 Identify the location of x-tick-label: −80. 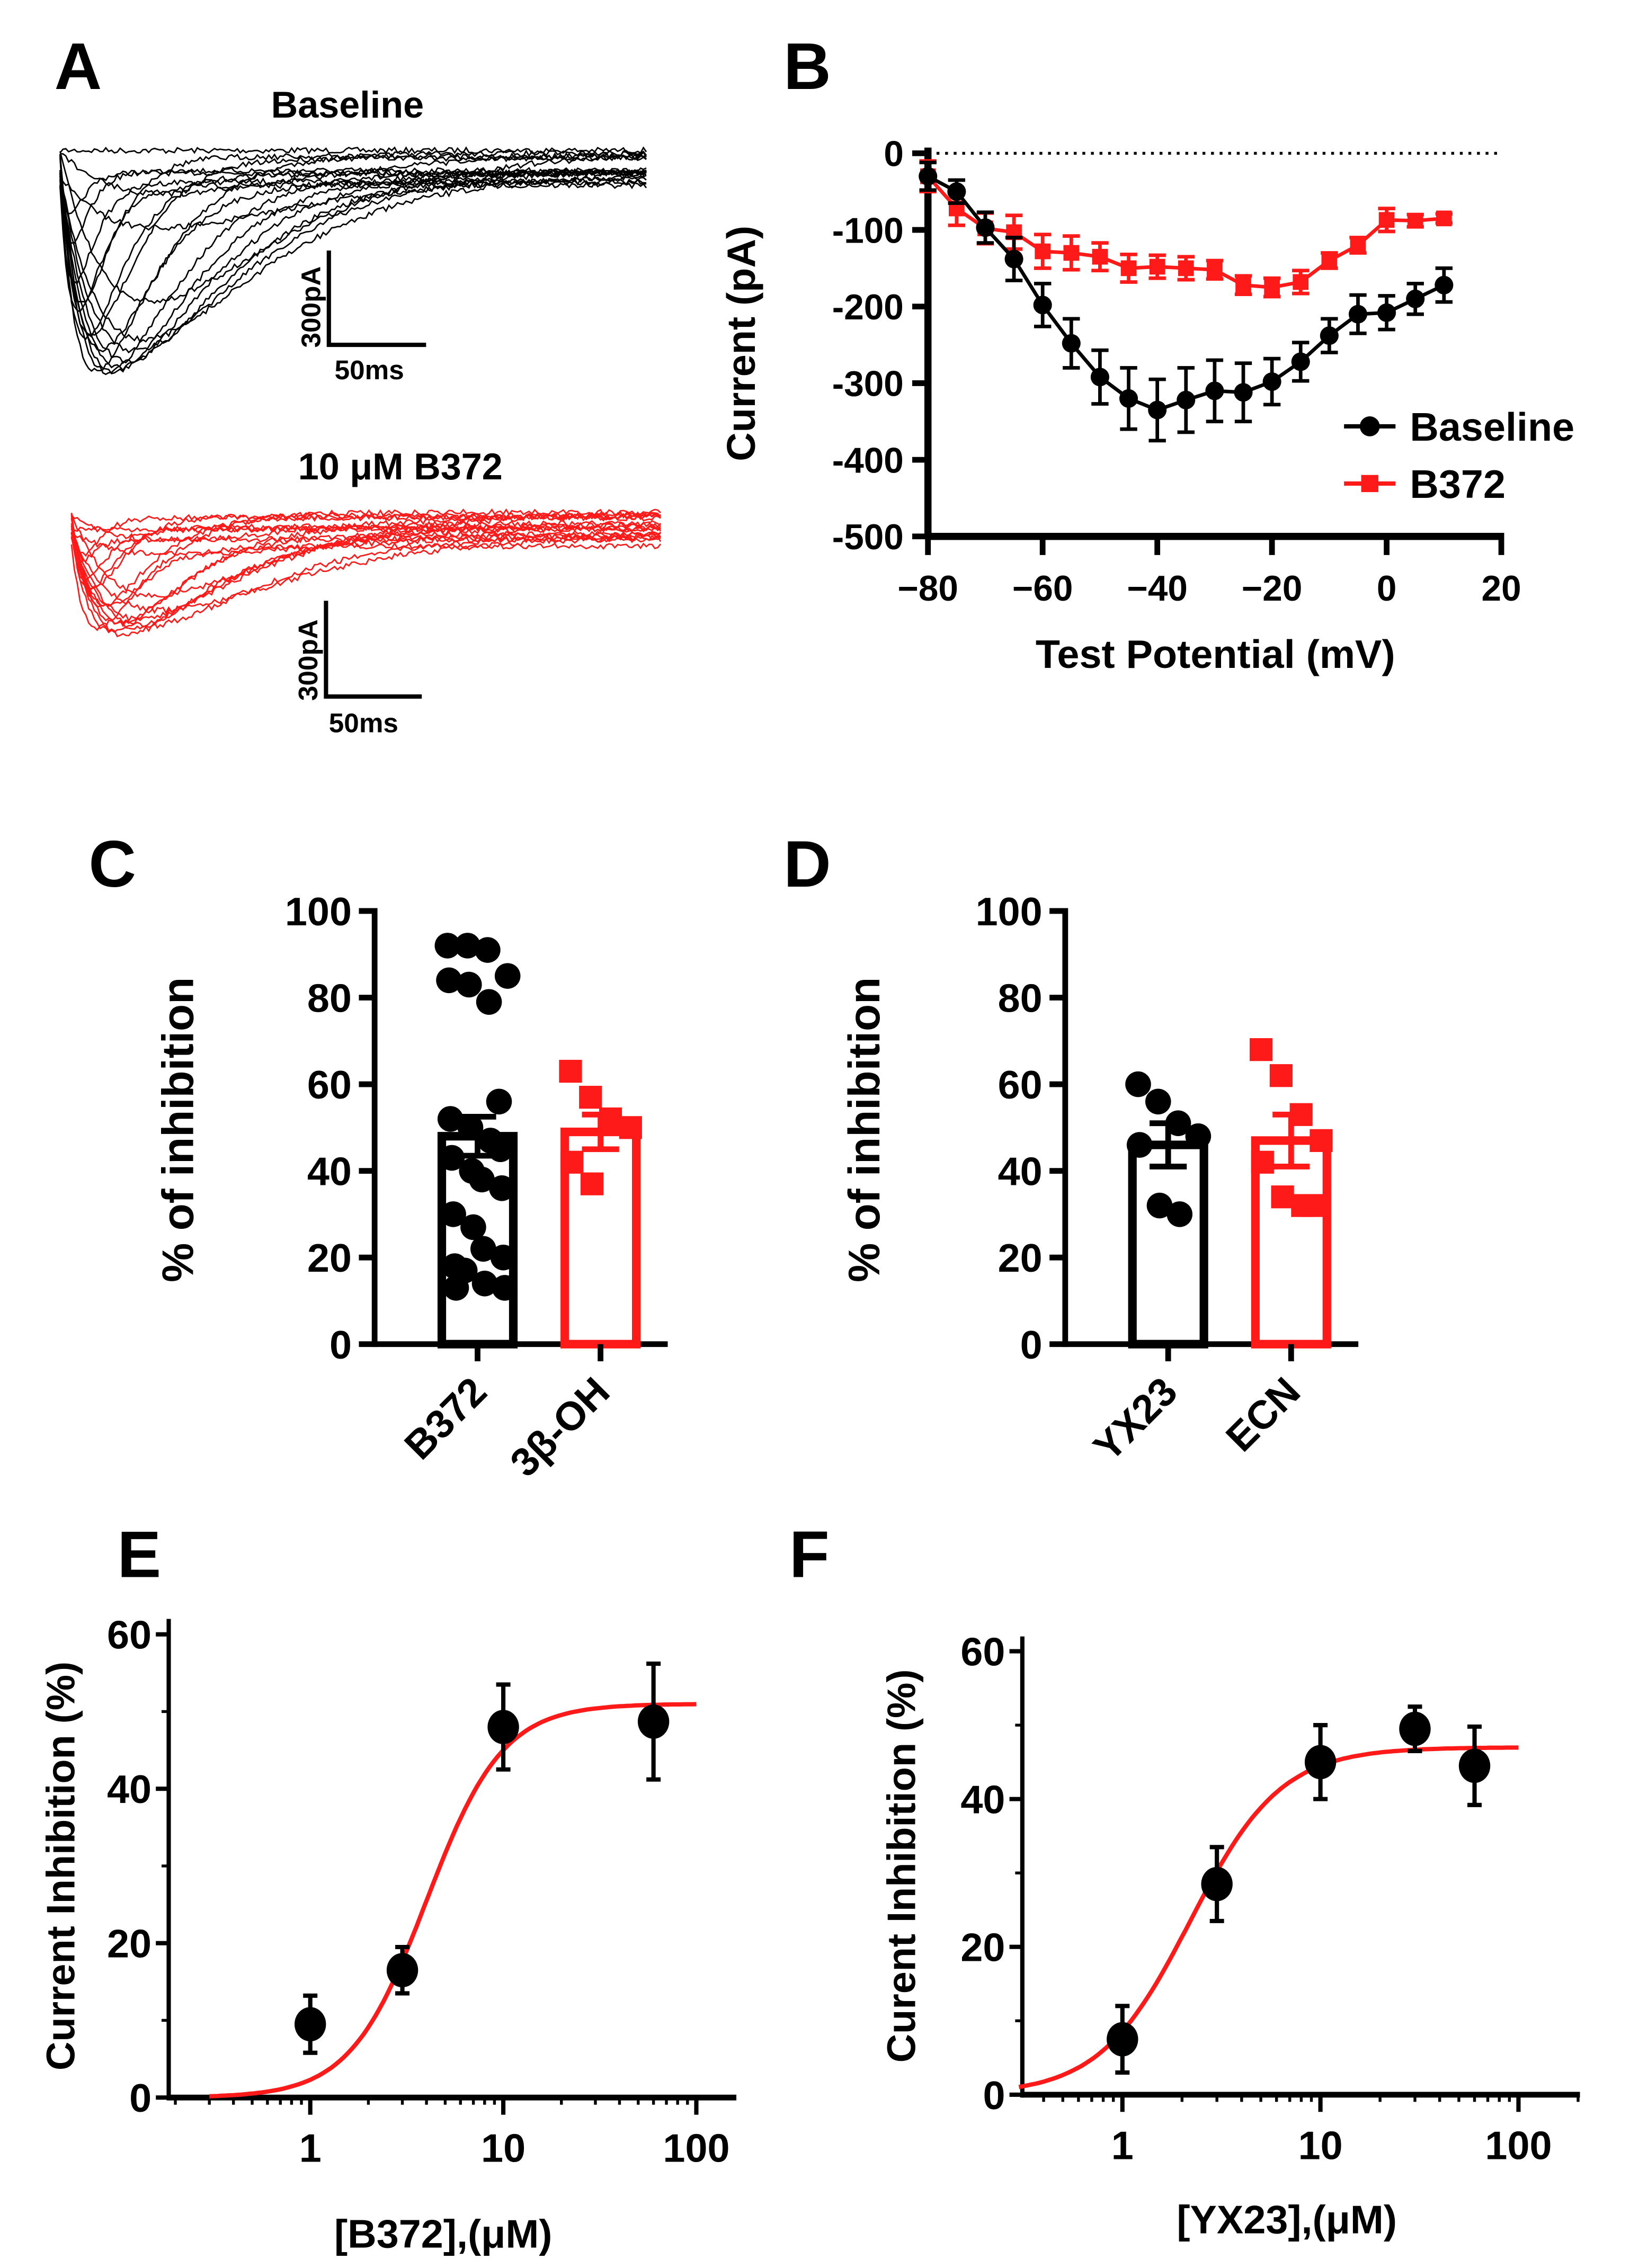
(928, 589).